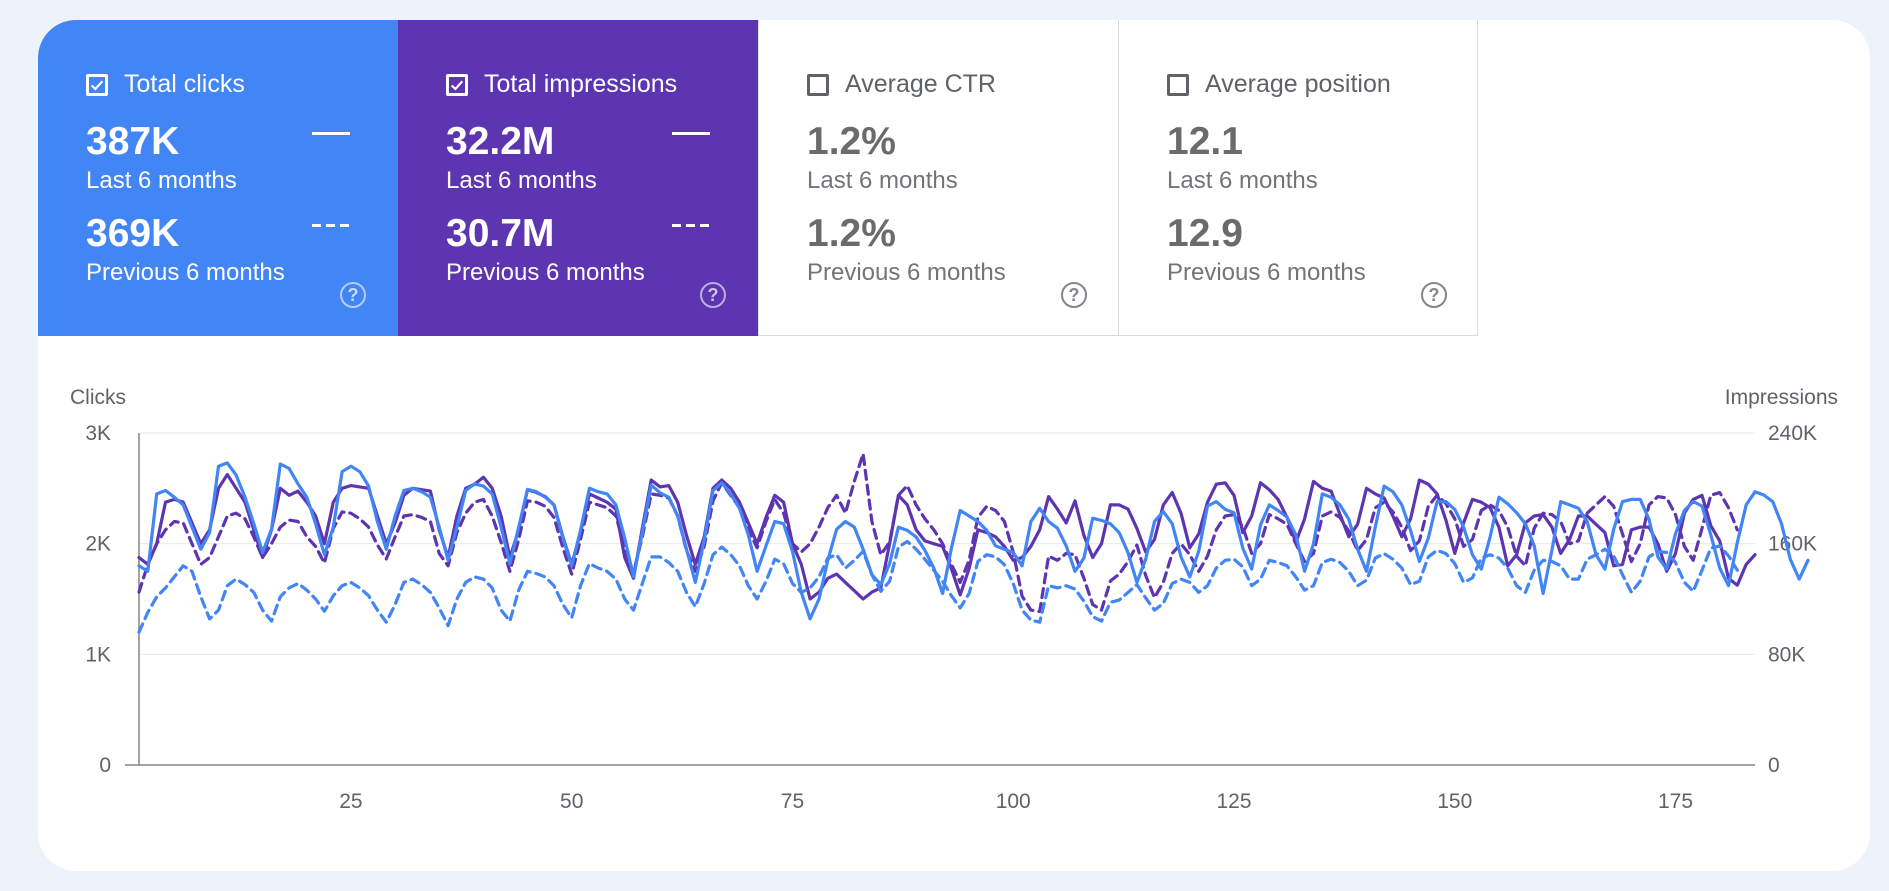 Image resolution: width=1889 pixels, height=891 pixels. What do you see at coordinates (1233, 801) in the screenshot?
I see `x-tick-label: 125` at bounding box center [1233, 801].